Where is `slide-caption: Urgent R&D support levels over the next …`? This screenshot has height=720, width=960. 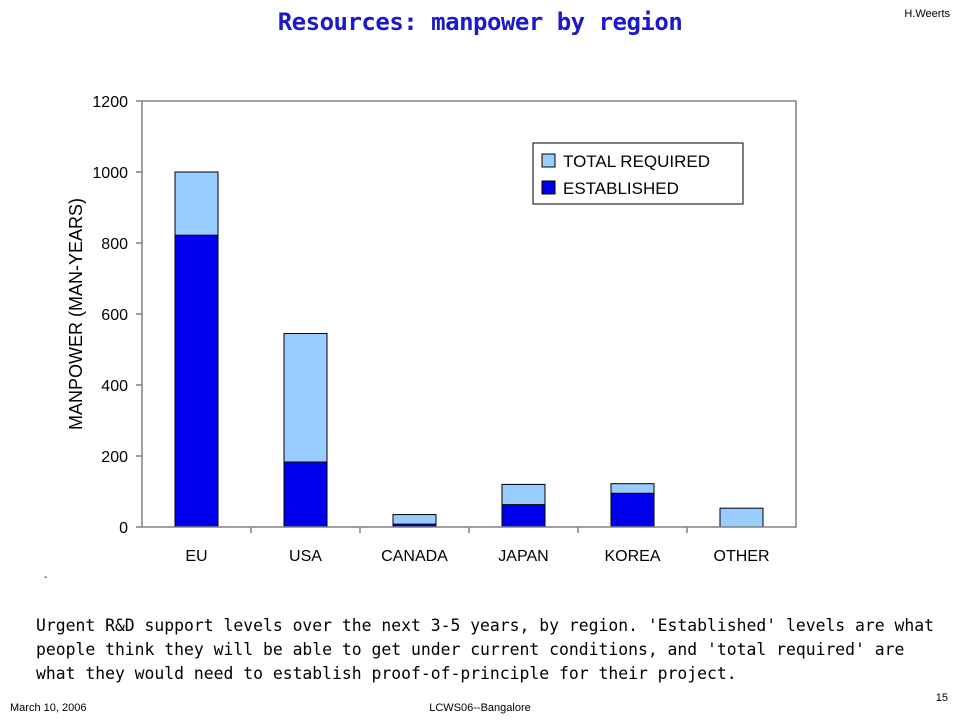
slide-caption: Urgent R&D support levels over the next … is located at coordinates (485, 649).